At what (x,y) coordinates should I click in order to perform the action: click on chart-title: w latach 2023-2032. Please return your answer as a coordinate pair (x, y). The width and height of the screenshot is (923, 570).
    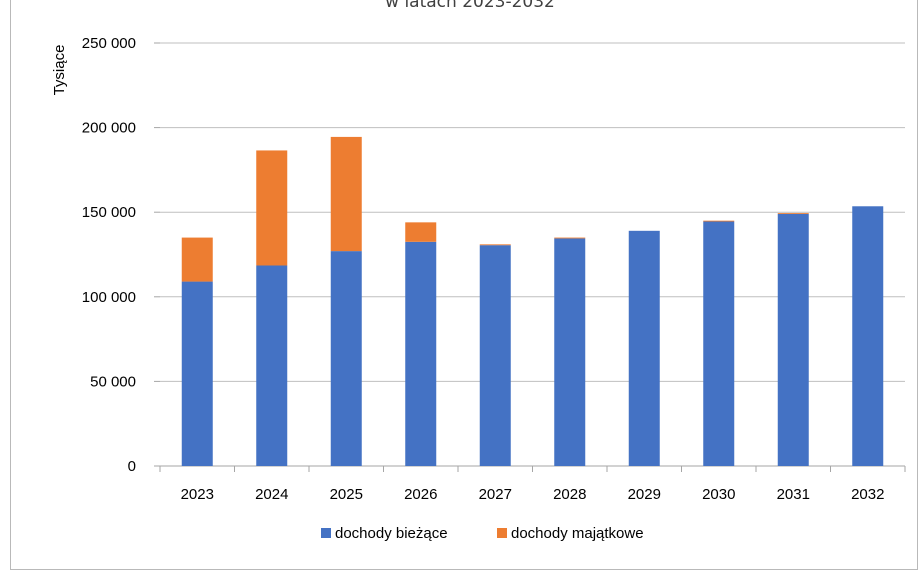
    Looking at the image, I should click on (470, 6).